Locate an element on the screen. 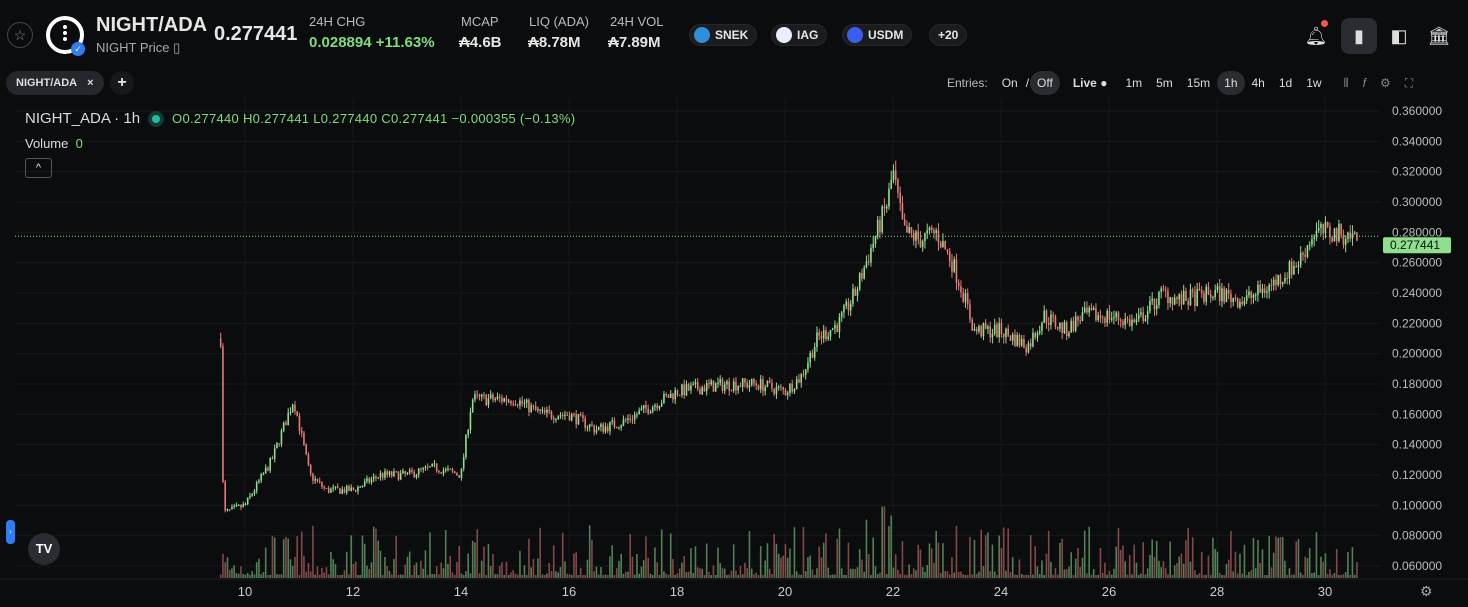 The height and width of the screenshot is (607, 1468). chip-usdm: USDM is located at coordinates (877, 35).